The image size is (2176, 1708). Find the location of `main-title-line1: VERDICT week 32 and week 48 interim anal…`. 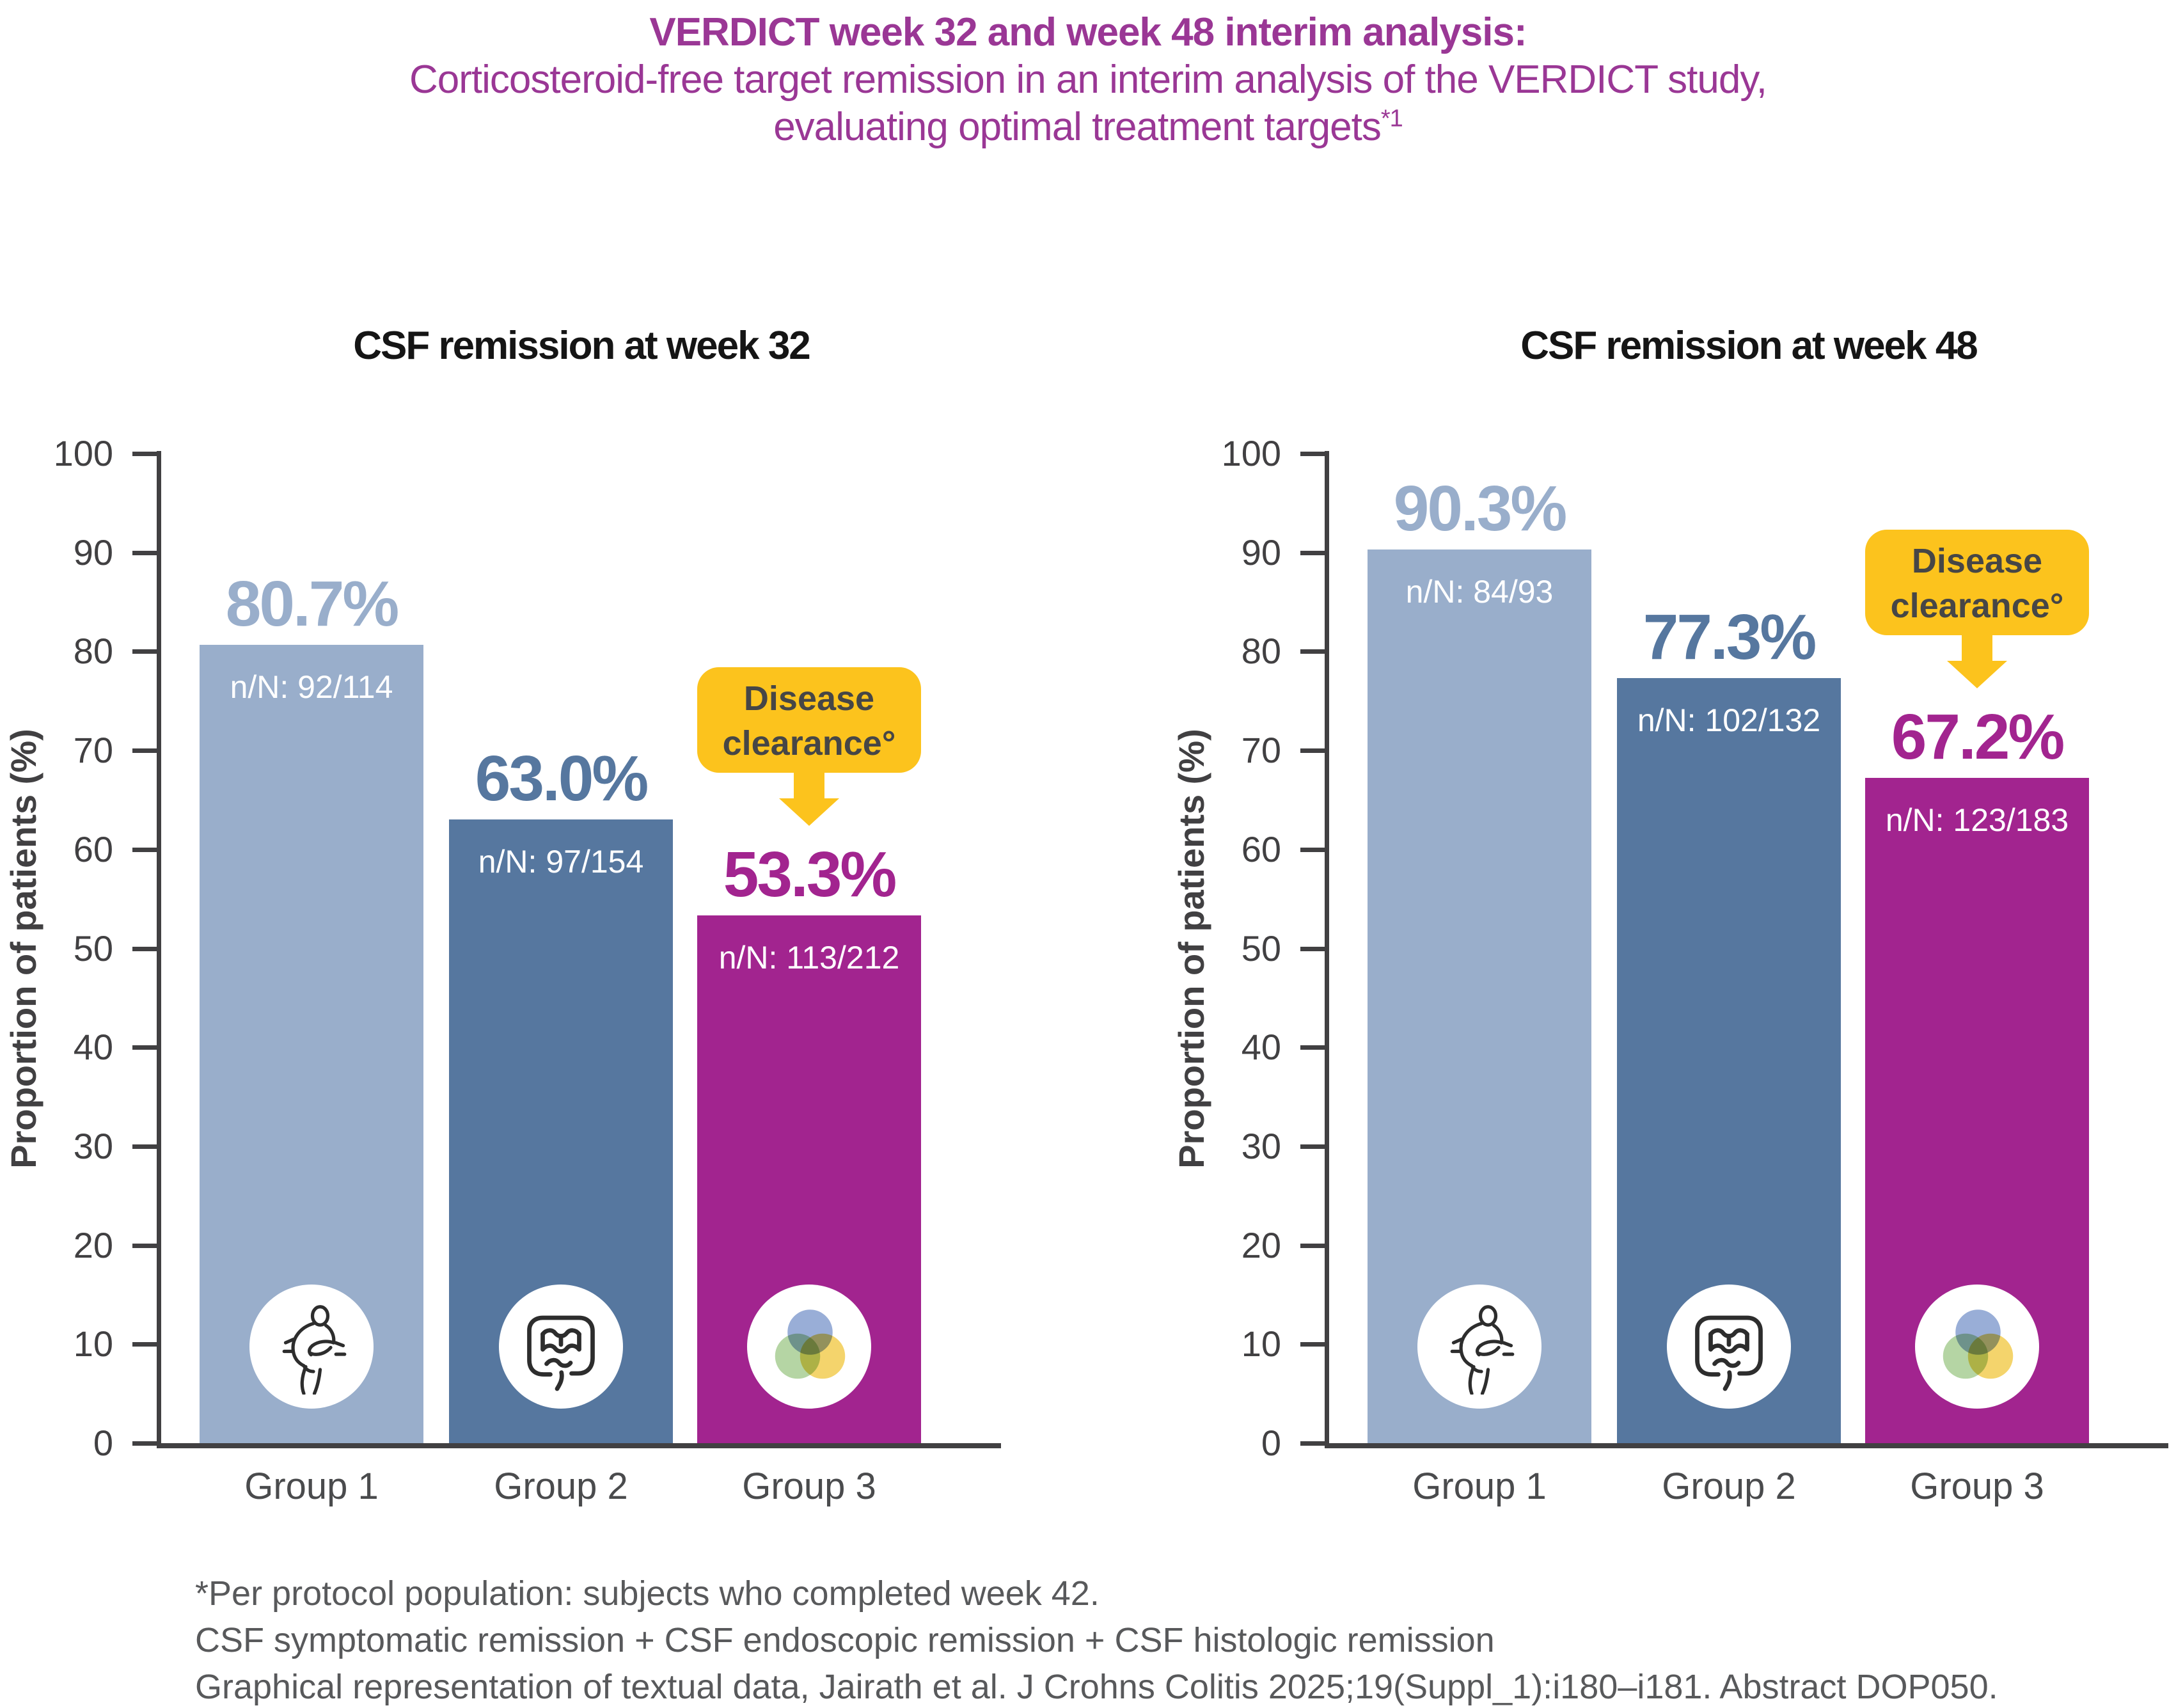

main-title-line1: VERDICT week 32 and week 48 interim anal… is located at coordinates (1088, 32).